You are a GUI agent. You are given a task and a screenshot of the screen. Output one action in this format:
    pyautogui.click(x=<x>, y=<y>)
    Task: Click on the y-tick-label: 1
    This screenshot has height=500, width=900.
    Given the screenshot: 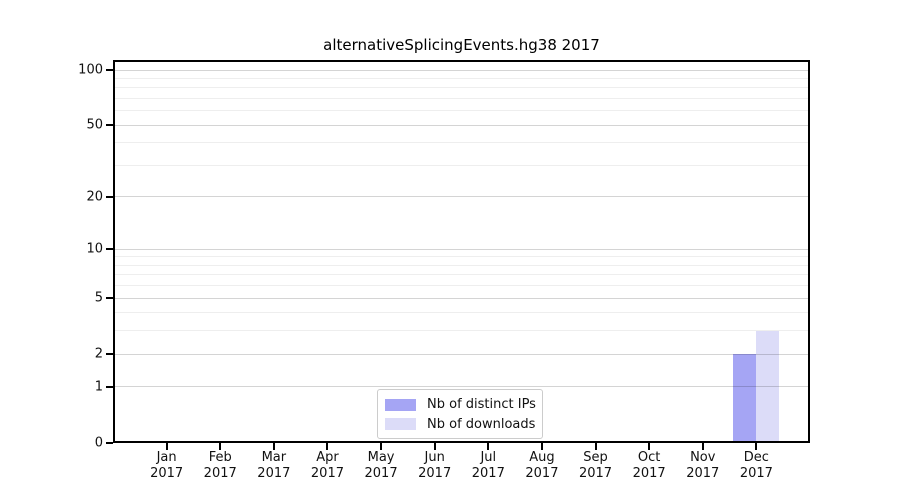 What is the action you would take?
    pyautogui.click(x=98, y=387)
    